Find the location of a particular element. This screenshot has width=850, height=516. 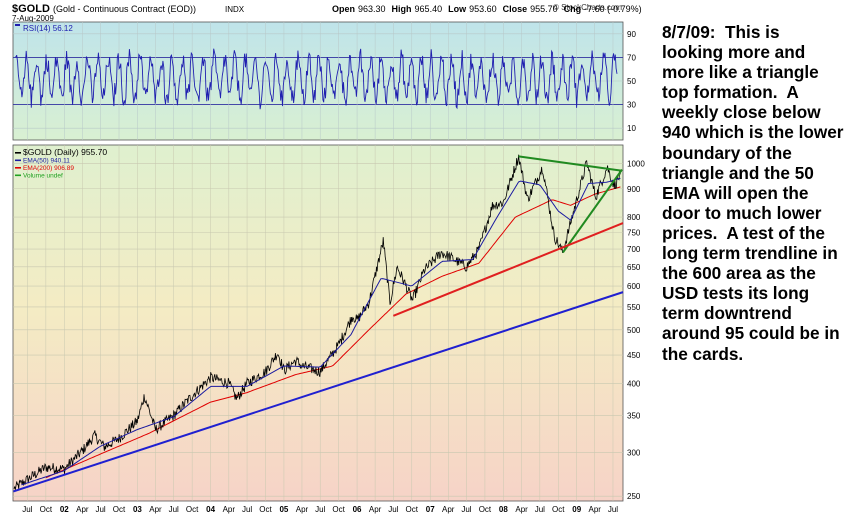

triangle-upper is located at coordinates (570, 163).